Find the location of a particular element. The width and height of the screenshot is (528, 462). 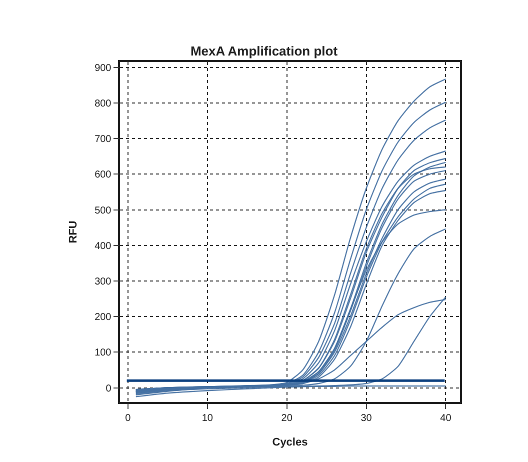

x-tick-label: 0 is located at coordinates (128, 418).